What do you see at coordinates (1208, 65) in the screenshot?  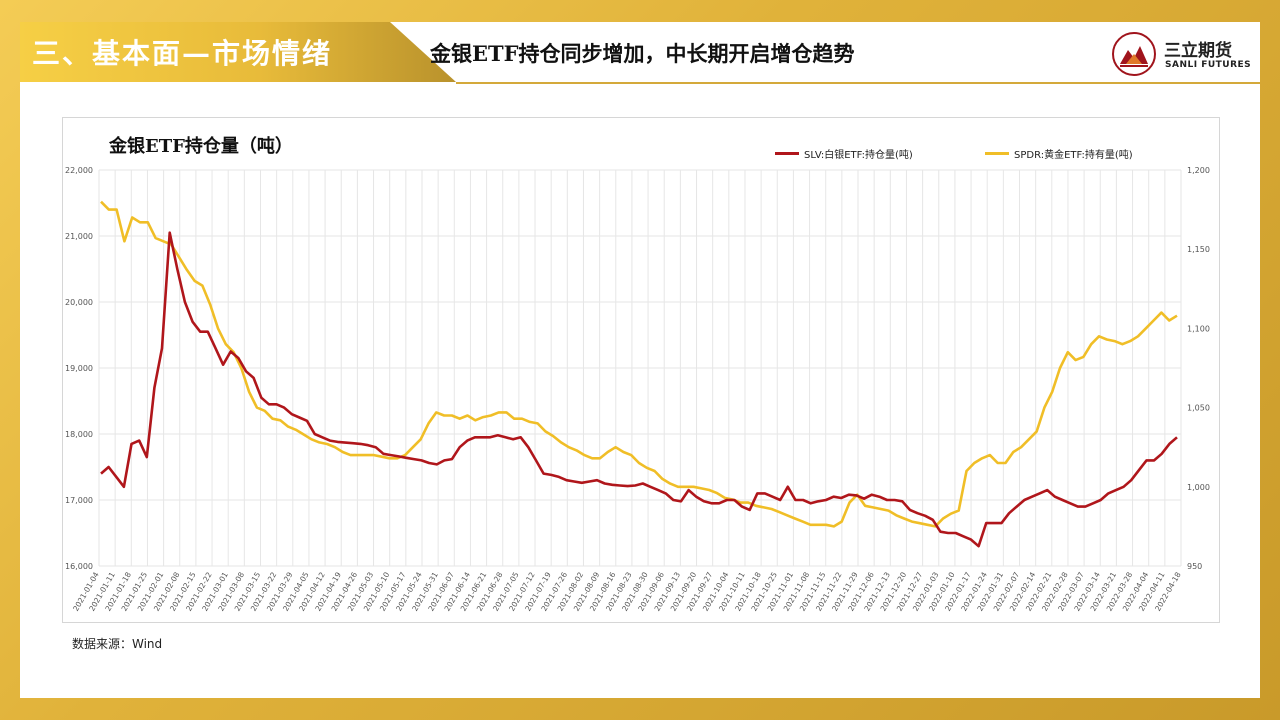 I see `logo-english-name: SANLI FUTURES` at bounding box center [1208, 65].